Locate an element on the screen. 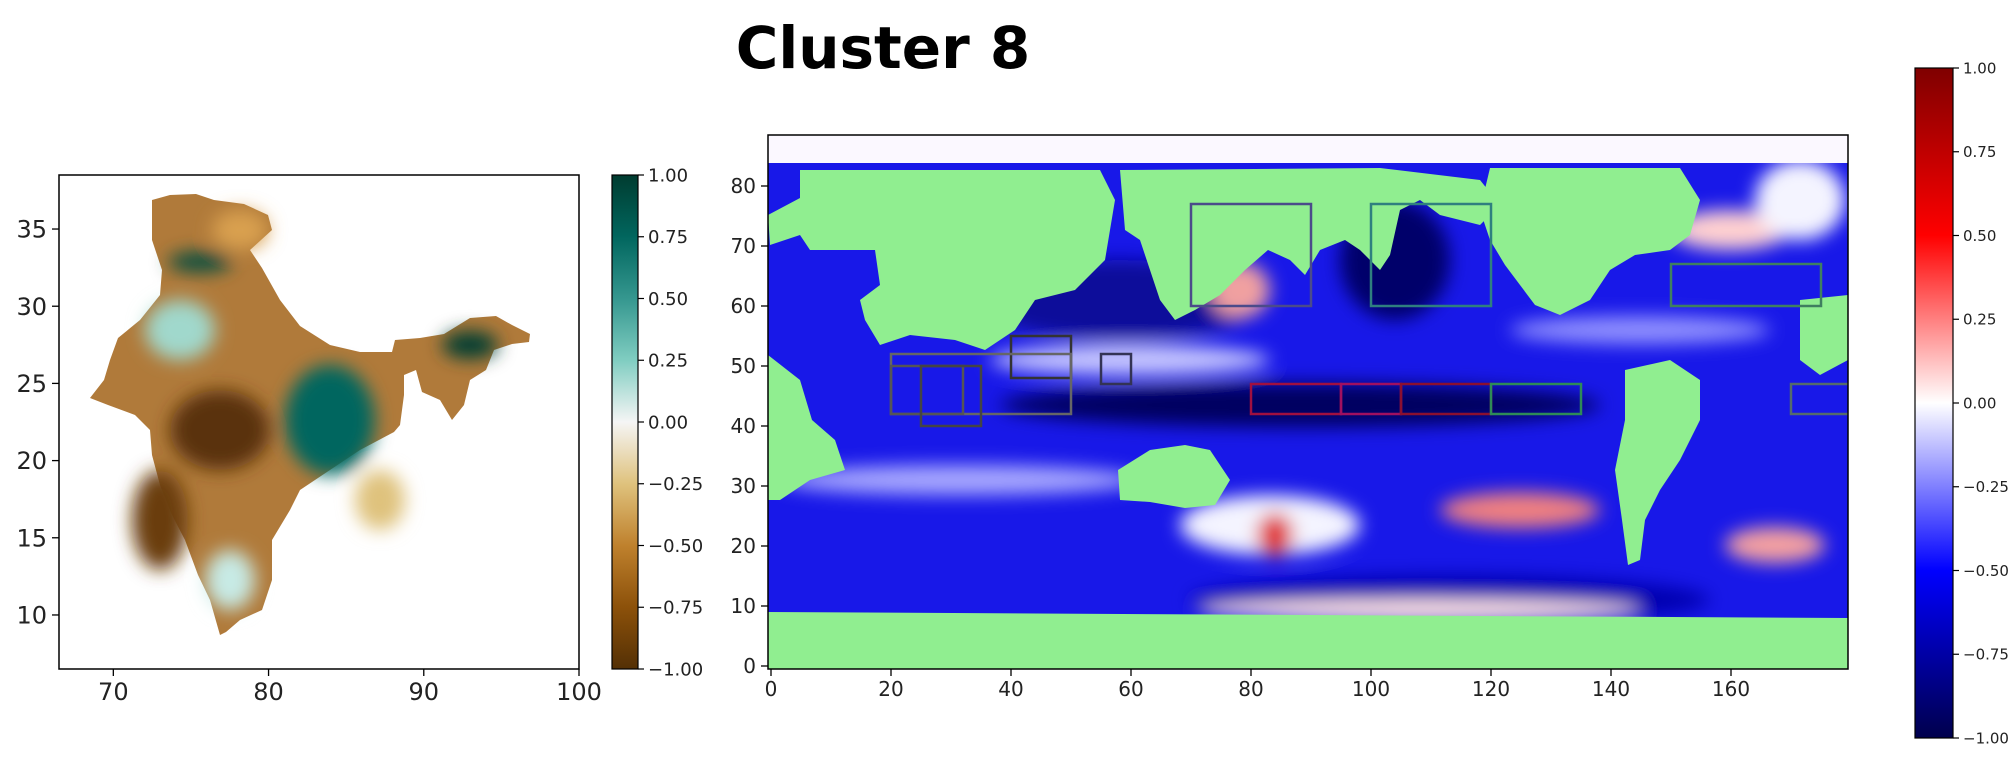  india-y-tick-label: 10 is located at coordinates (31, 616).